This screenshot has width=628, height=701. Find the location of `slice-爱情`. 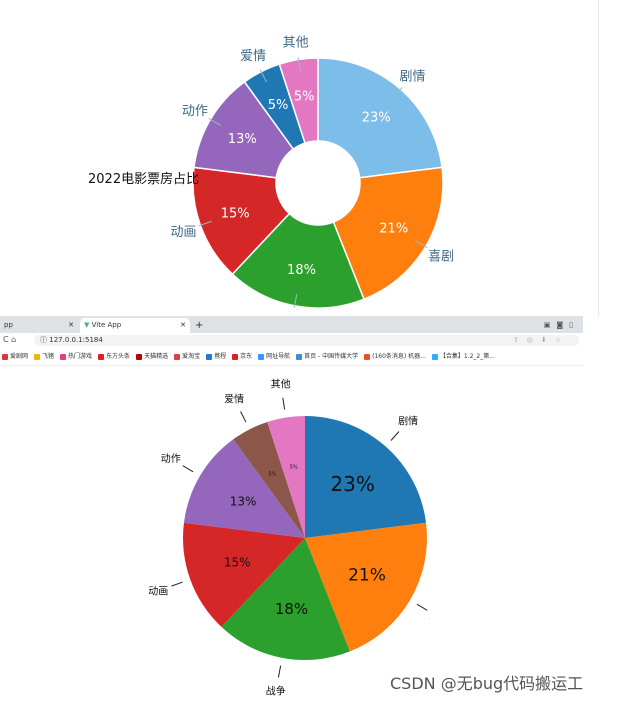

slice-爱情 is located at coordinates (269, 479).